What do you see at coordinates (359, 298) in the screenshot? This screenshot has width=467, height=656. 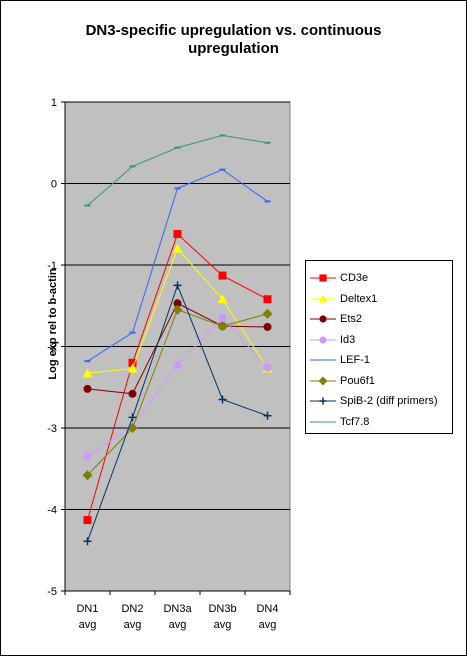 I see `legend-label: Deltex1` at bounding box center [359, 298].